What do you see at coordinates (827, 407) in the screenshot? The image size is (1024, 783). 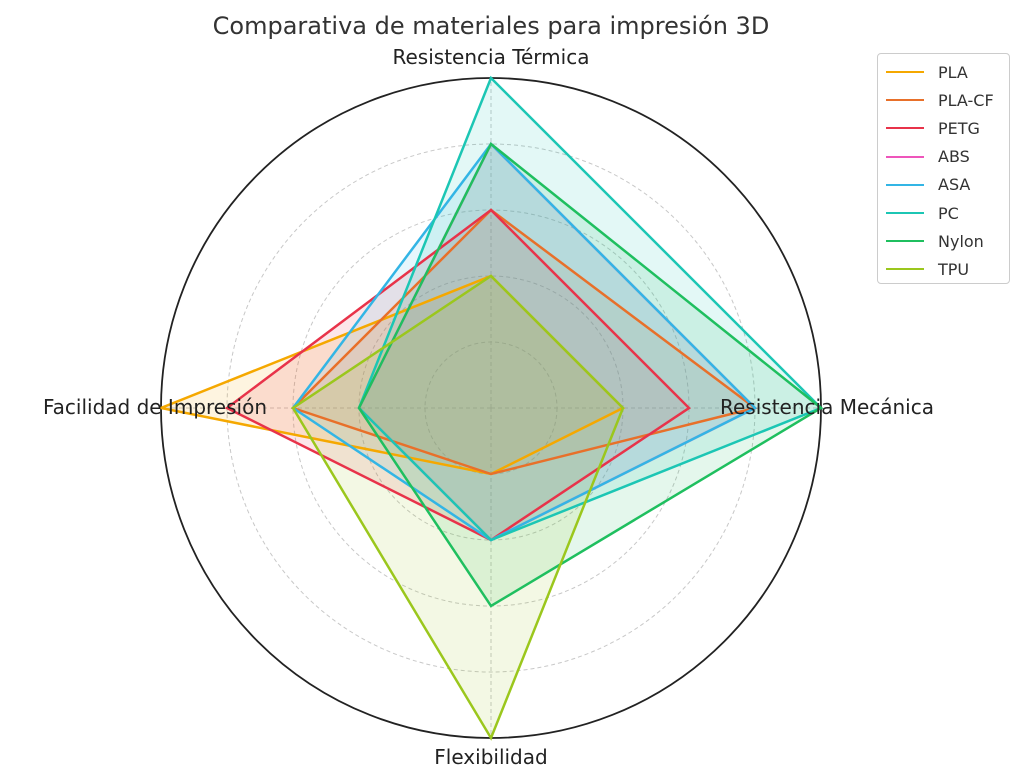 I see `axis-label-mechanical: Resistencia Mecánica` at bounding box center [827, 407].